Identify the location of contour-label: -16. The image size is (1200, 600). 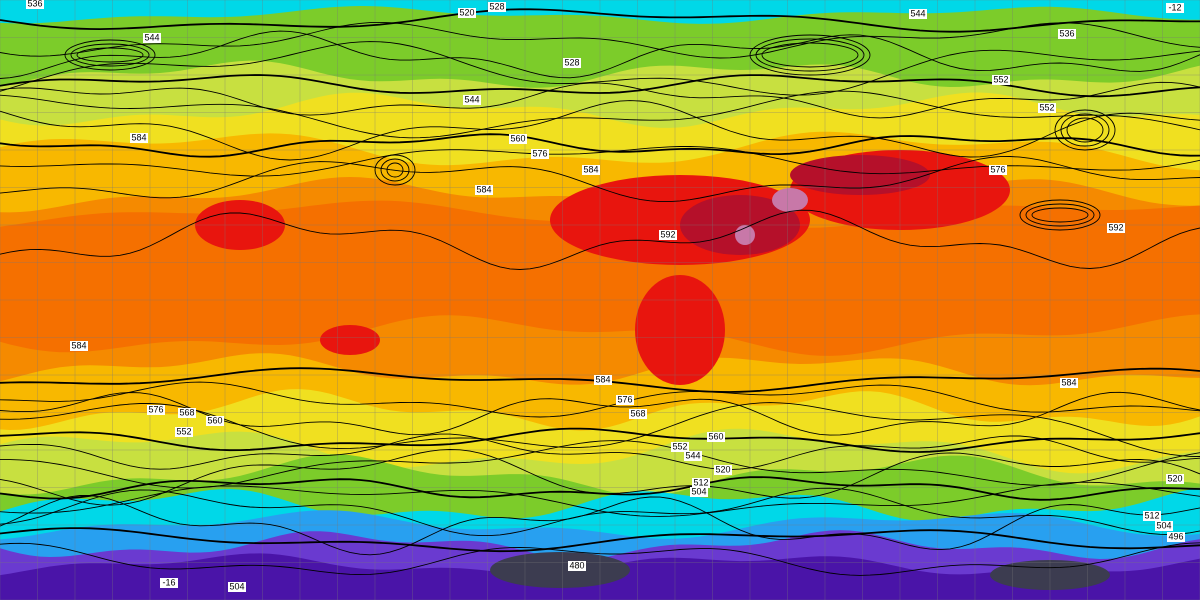
(168, 582).